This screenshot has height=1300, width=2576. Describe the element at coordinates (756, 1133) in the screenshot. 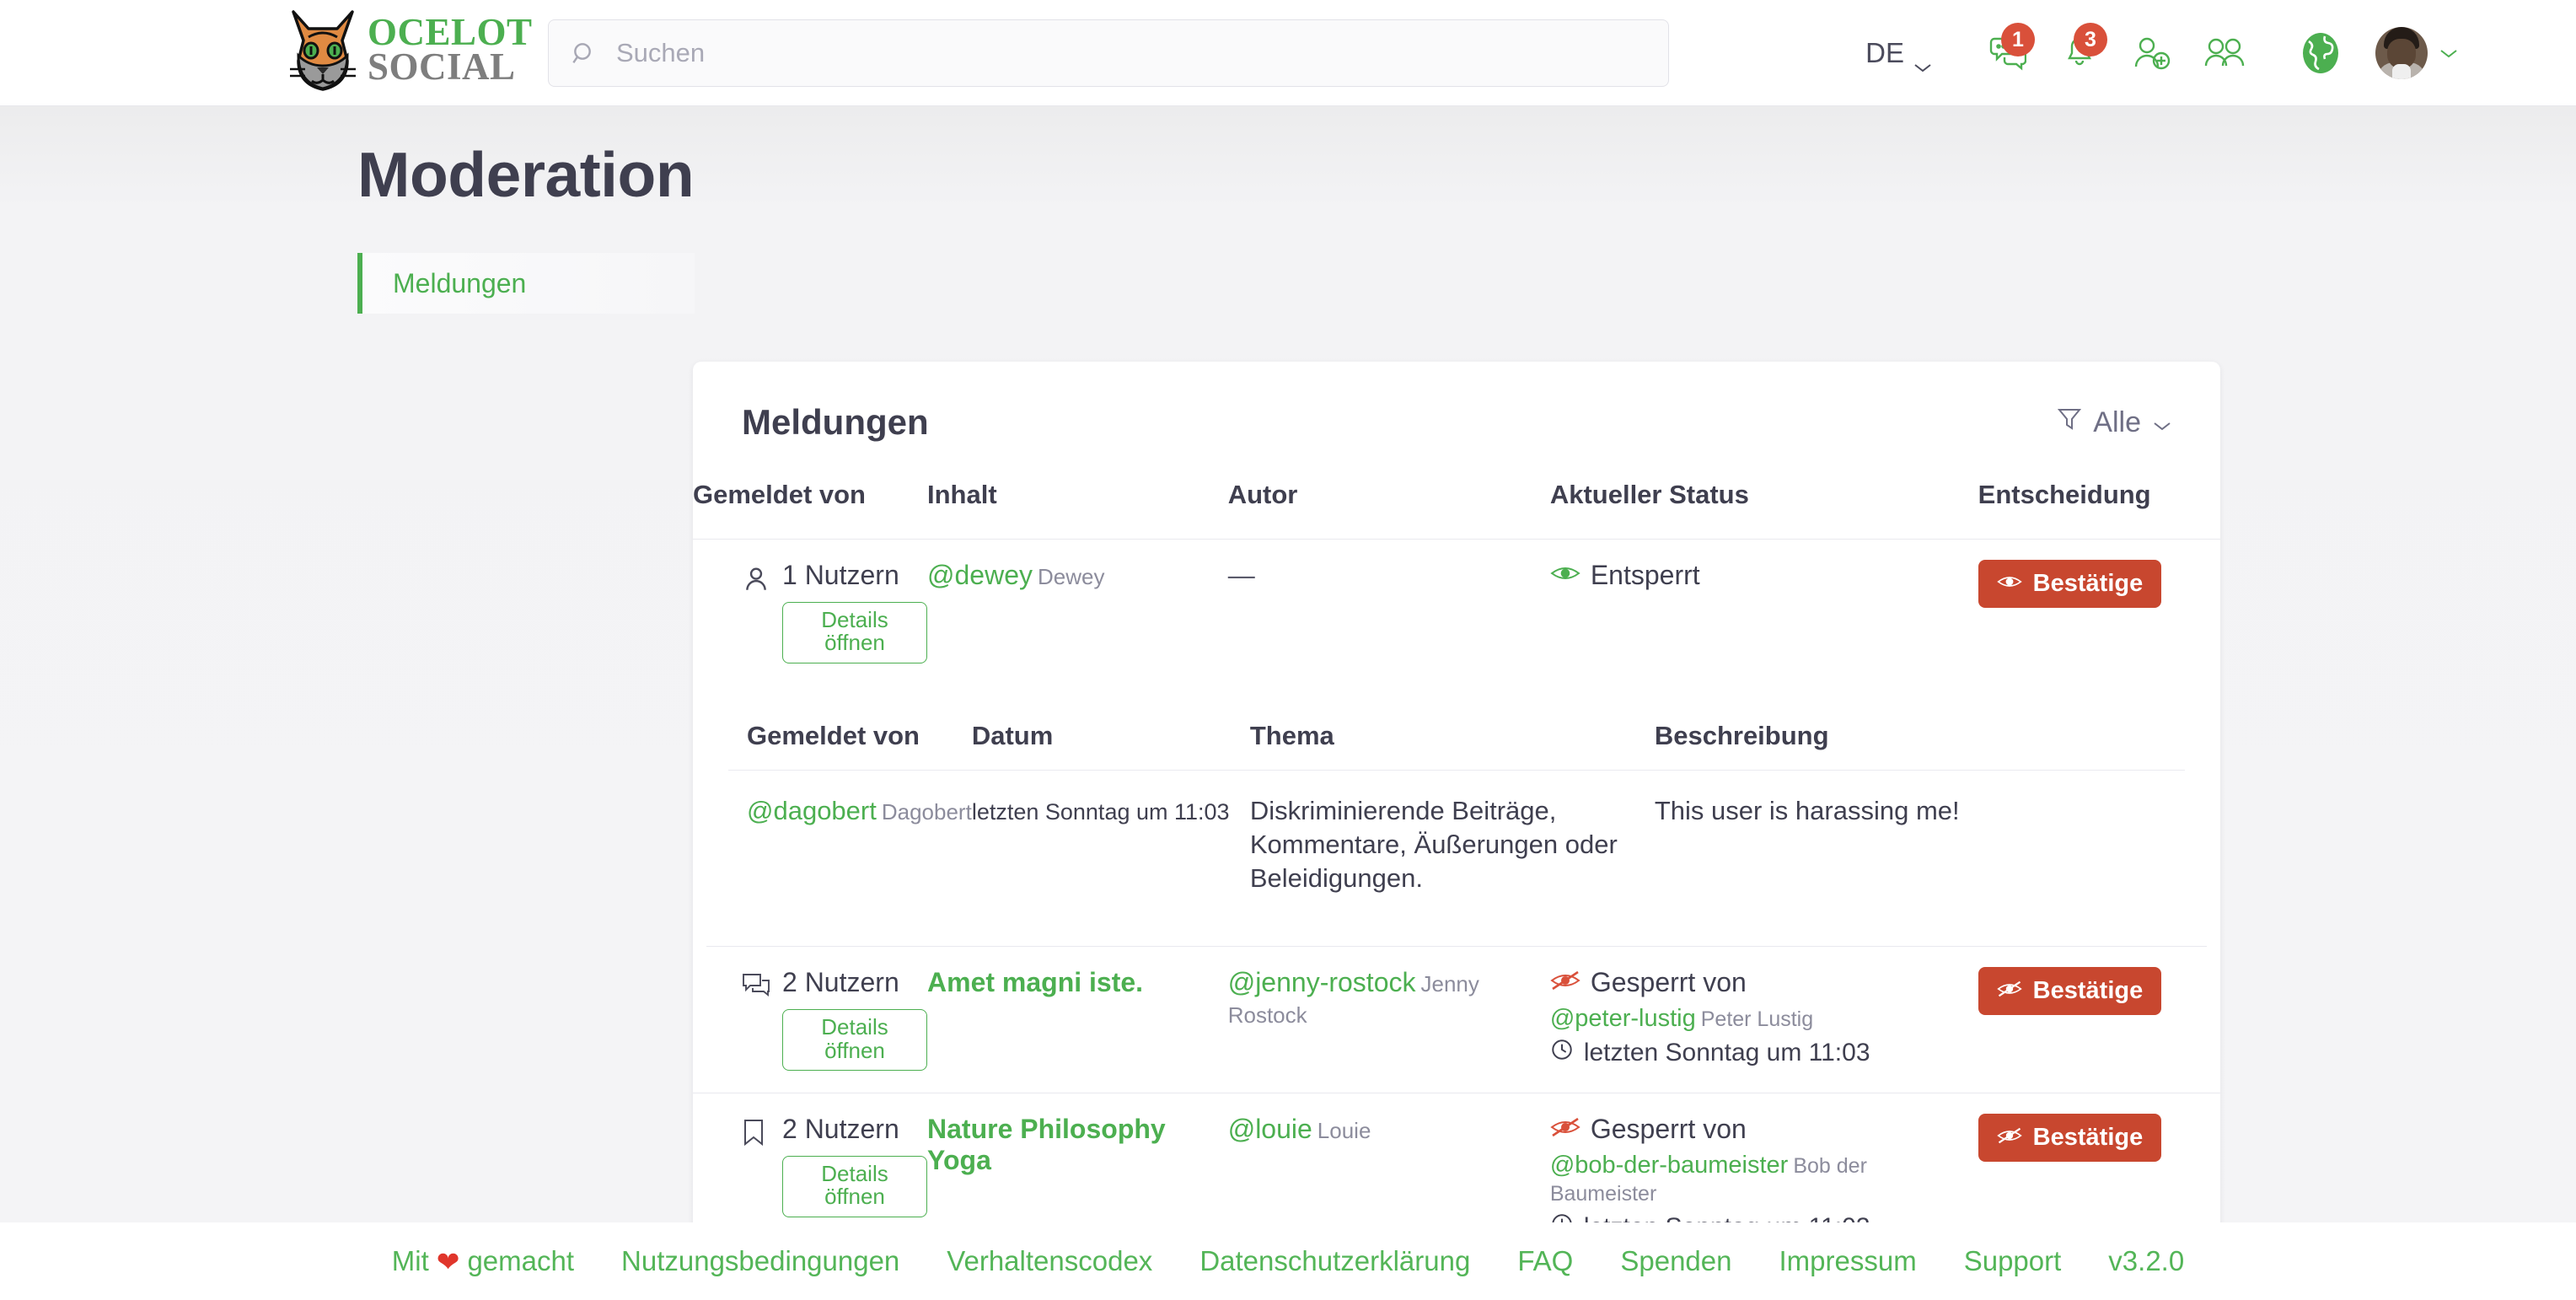

I see `bookmark-icon` at that location.